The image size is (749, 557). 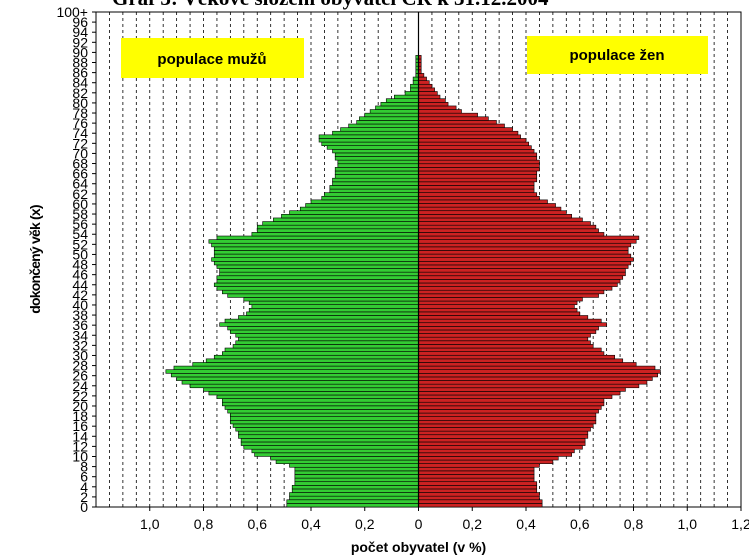 What do you see at coordinates (80, 335) in the screenshot?
I see `y-tick-label: 34` at bounding box center [80, 335].